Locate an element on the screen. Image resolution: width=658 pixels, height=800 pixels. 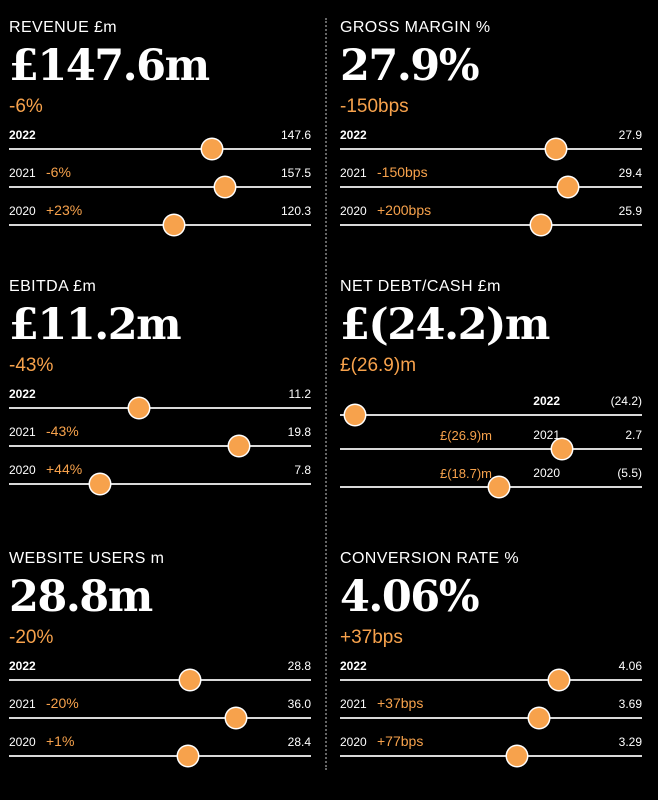
year-change: +200bps is located at coordinates (404, 210).